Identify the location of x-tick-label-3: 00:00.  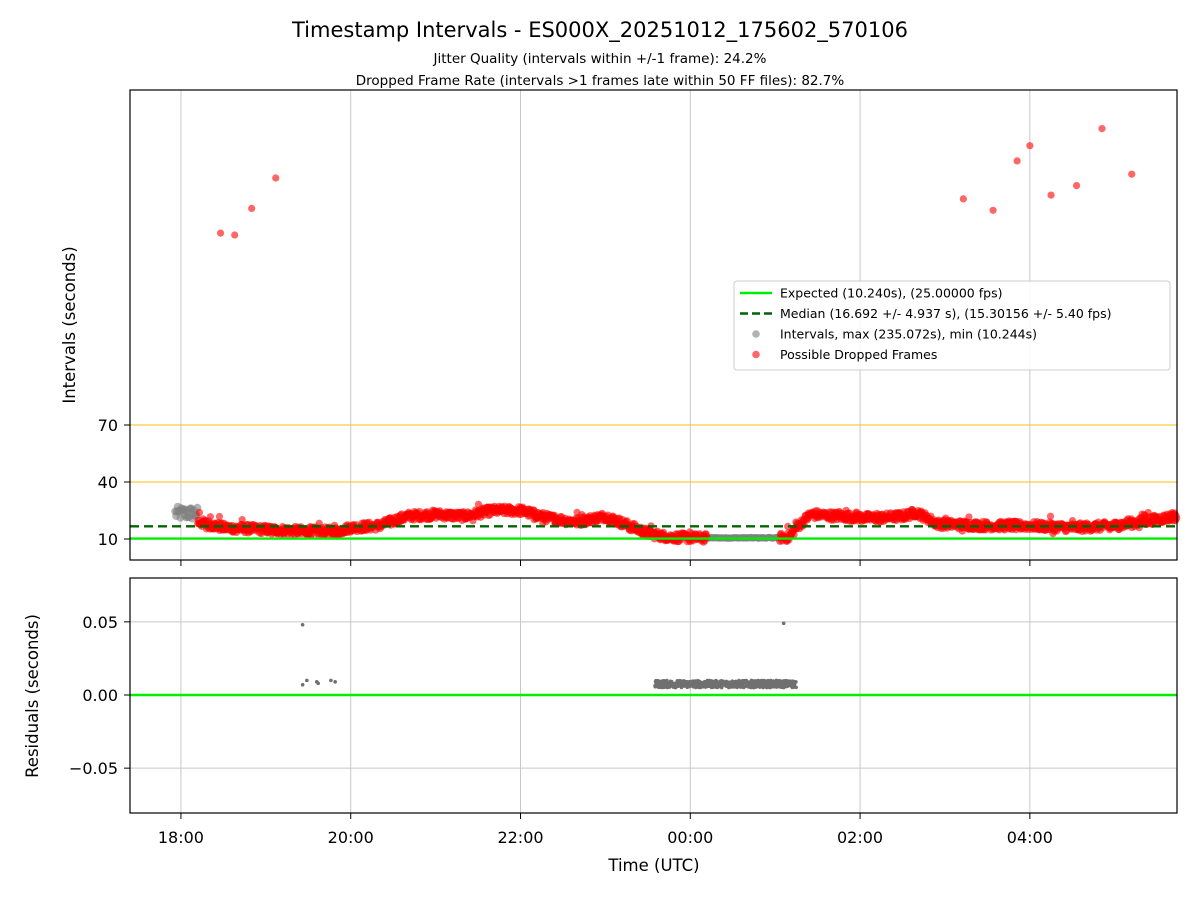
(690, 837).